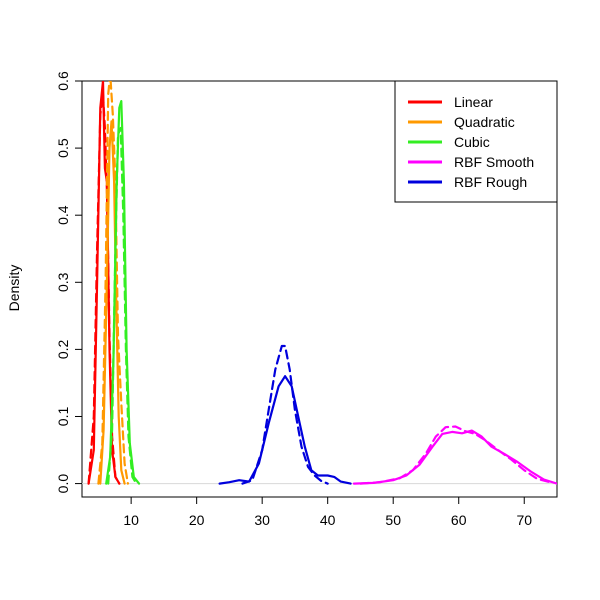  Describe the element at coordinates (63, 484) in the screenshot. I see `y-tick-label: 0.0` at that location.